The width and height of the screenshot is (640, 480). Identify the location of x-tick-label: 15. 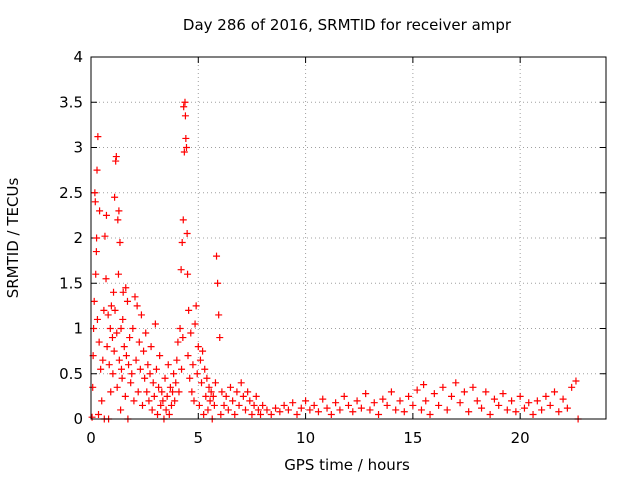
(412, 438).